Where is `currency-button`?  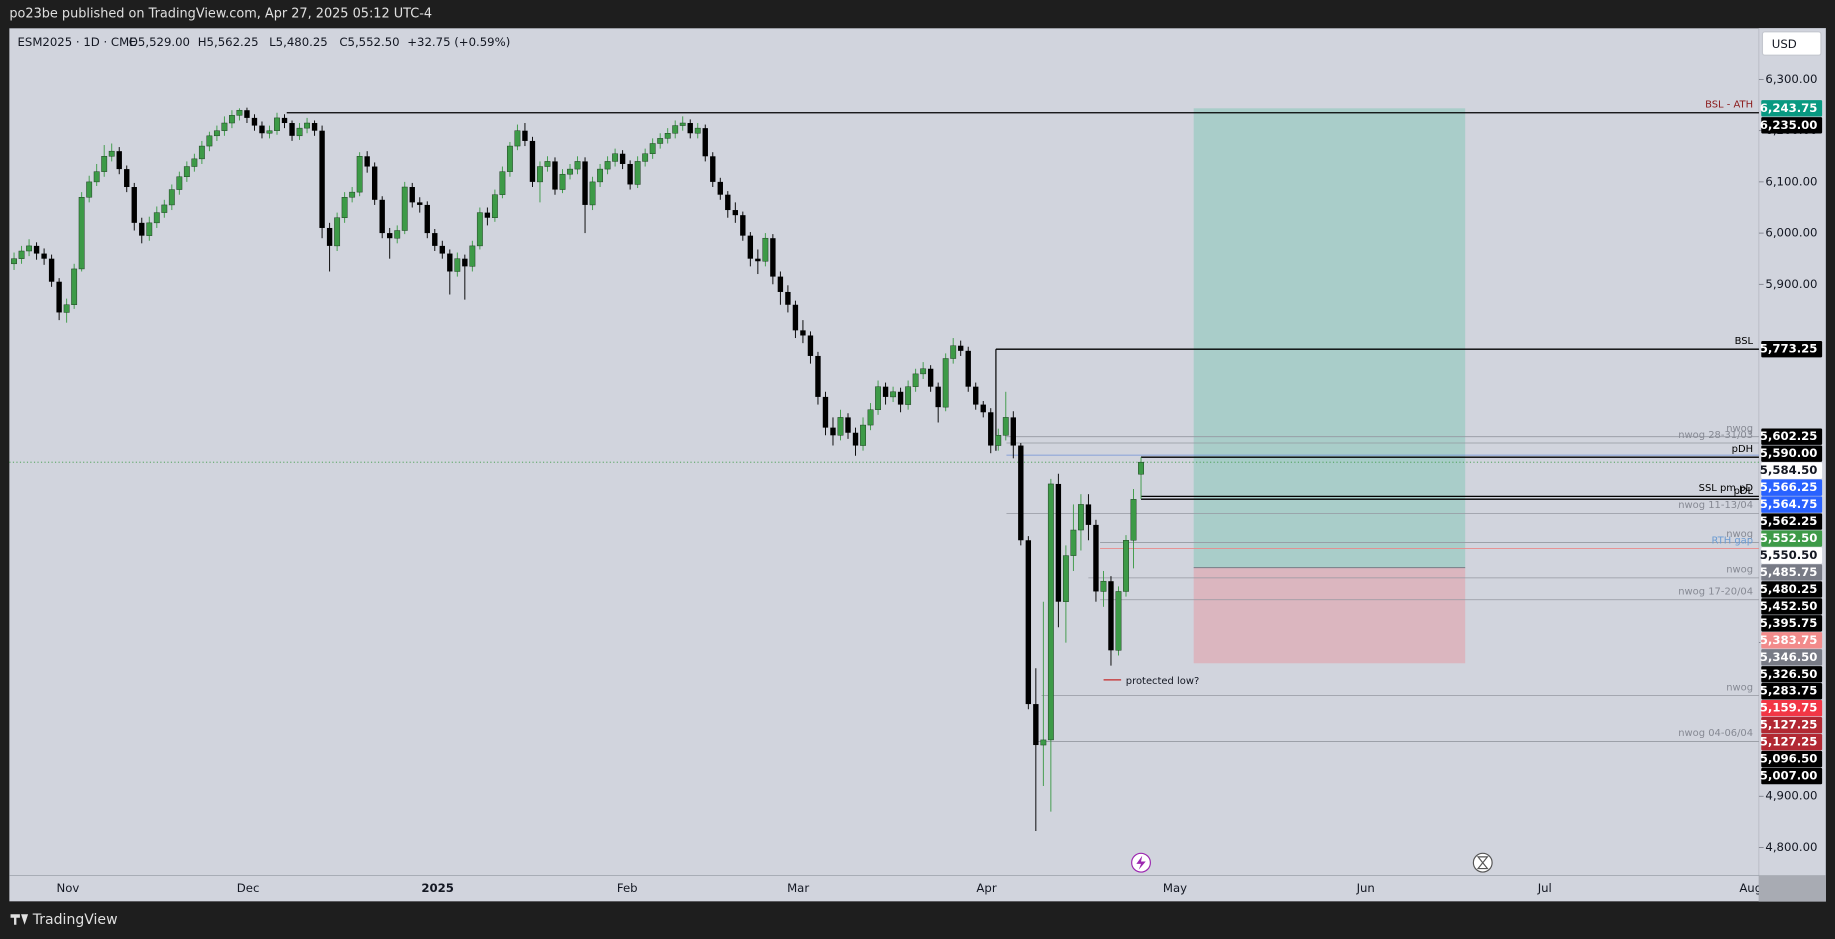 currency-button is located at coordinates (1791, 43).